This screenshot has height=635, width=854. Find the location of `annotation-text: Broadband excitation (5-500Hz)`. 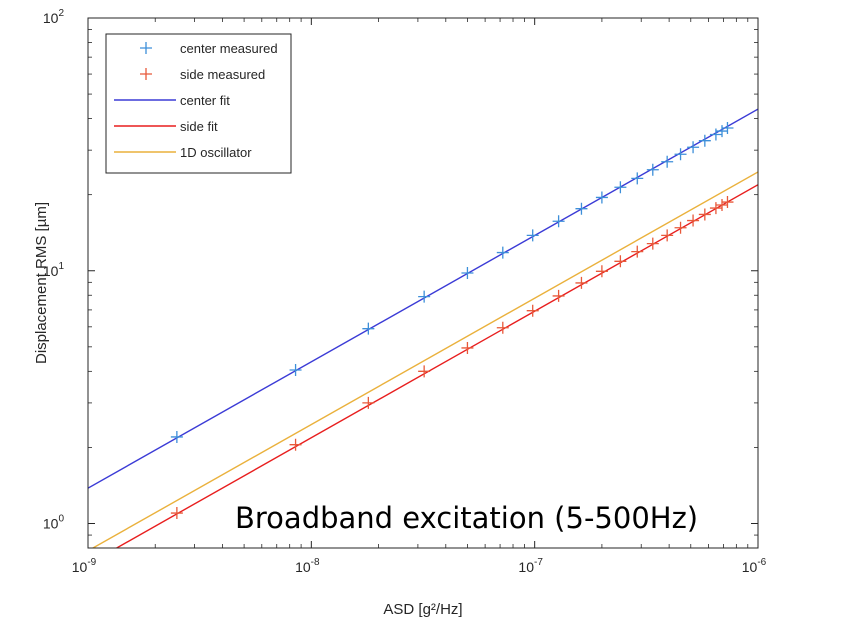

annotation-text: Broadband excitation (5-500Hz) is located at coordinates (466, 518).